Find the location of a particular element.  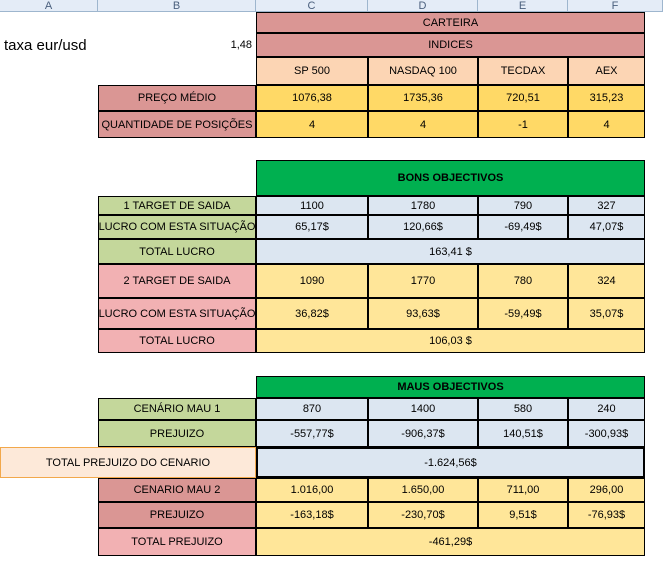

target1-sp500: 1100 is located at coordinates (312, 205).